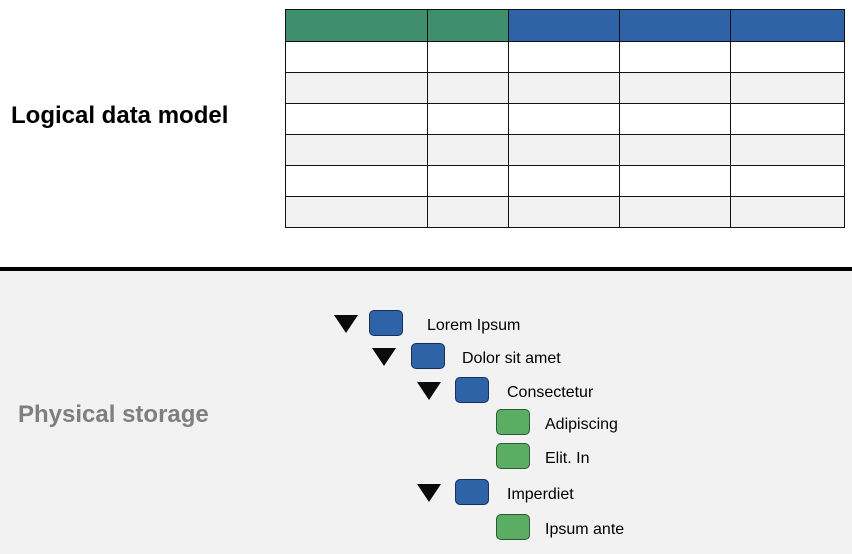  Describe the element at coordinates (511, 358) in the screenshot. I see `tree-node-label: Dolor sit amet` at that location.